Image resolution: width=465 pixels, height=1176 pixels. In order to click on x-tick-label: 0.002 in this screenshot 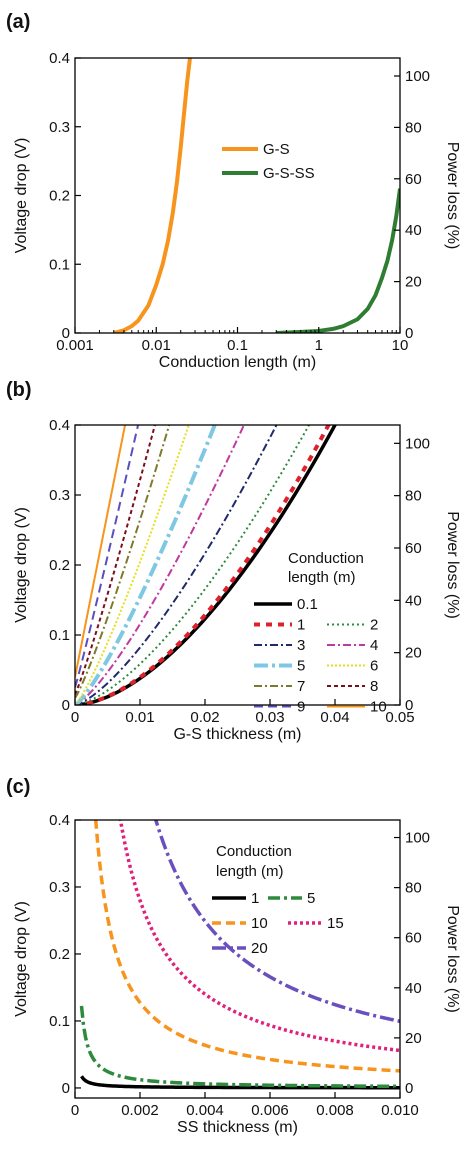, I will do `click(140, 1110)`.